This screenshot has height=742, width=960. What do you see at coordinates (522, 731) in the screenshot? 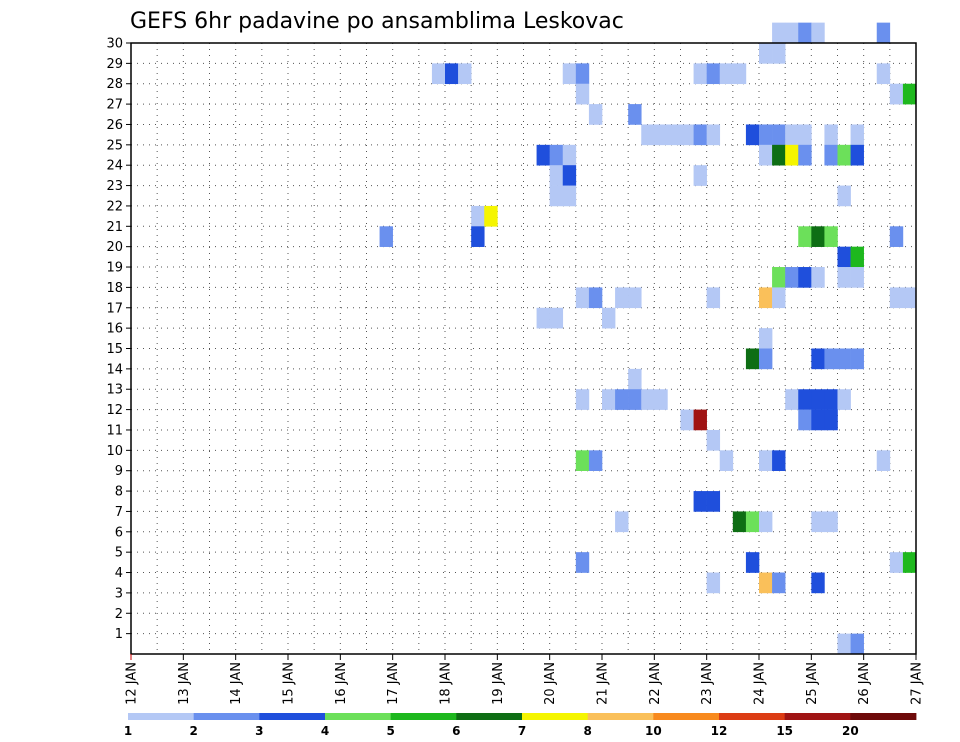
I see `legend-label: 7` at bounding box center [522, 731].